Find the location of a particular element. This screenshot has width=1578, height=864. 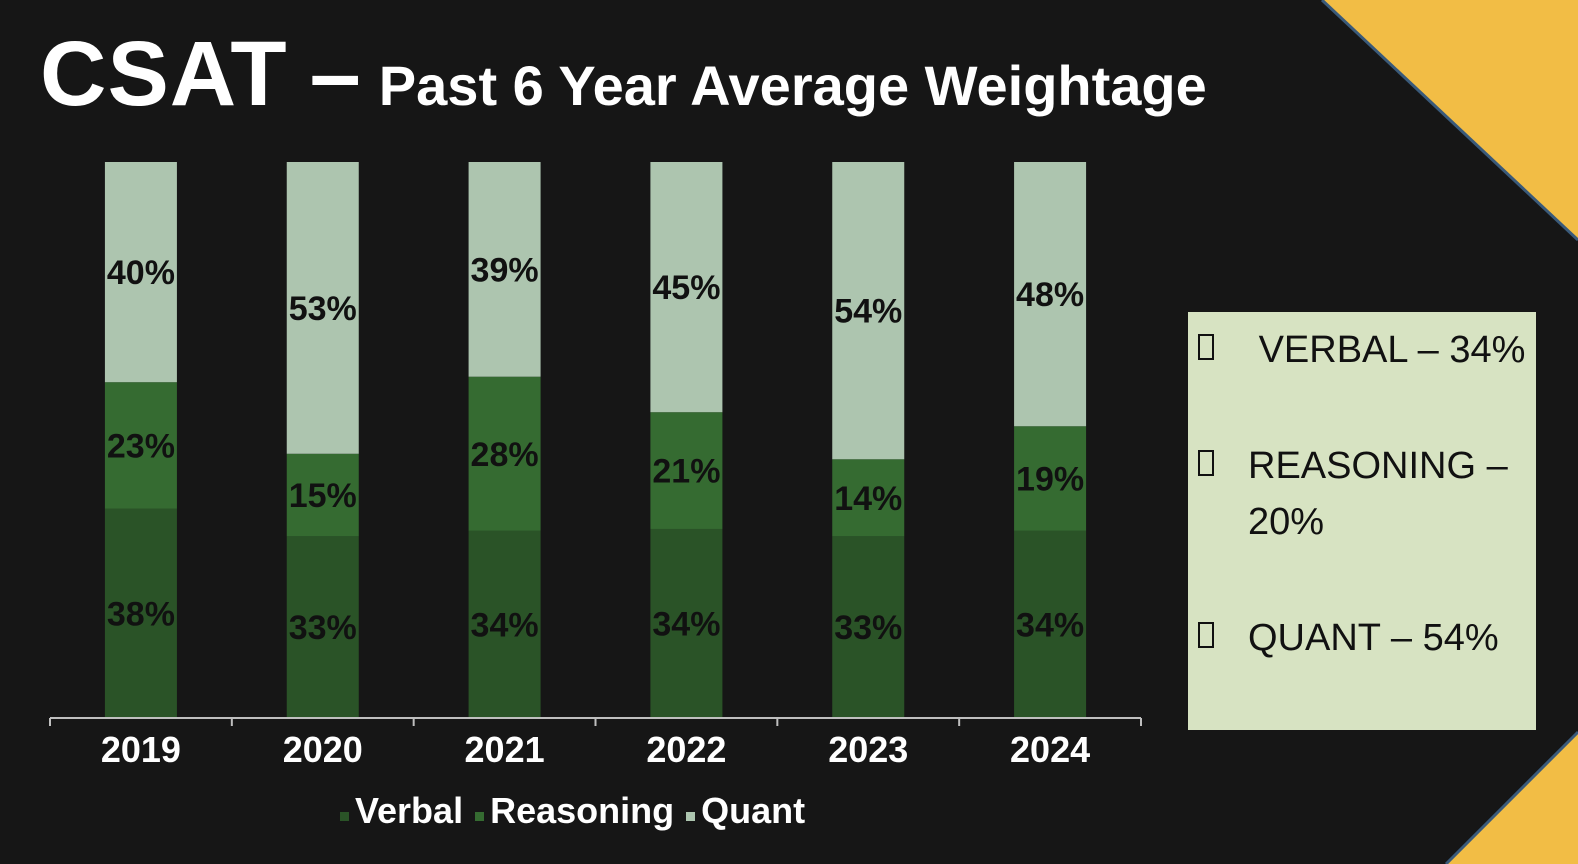

x-tick-label-2020: 2020 is located at coordinates (323, 749).